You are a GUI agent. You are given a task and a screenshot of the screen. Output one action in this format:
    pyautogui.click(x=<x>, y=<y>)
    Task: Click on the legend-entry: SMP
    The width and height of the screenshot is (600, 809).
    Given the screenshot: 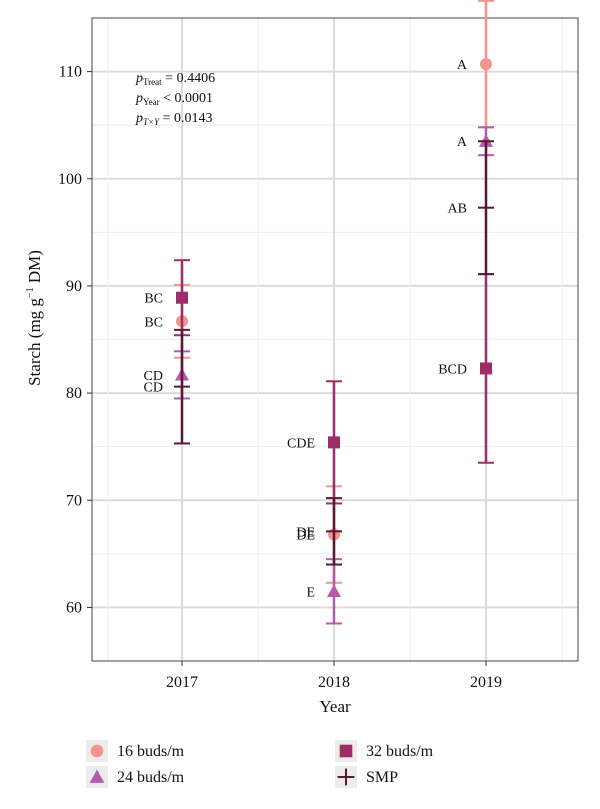 What is the action you would take?
    pyautogui.click(x=366, y=777)
    